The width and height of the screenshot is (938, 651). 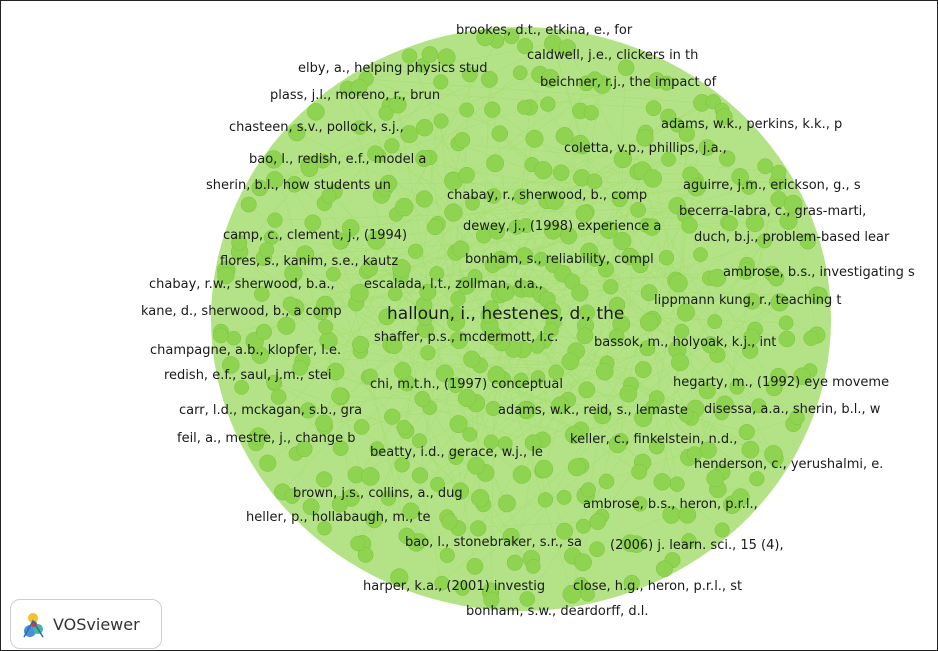 I want to click on node-label: bao, l., redish, e.f., model a, so click(x=337, y=159).